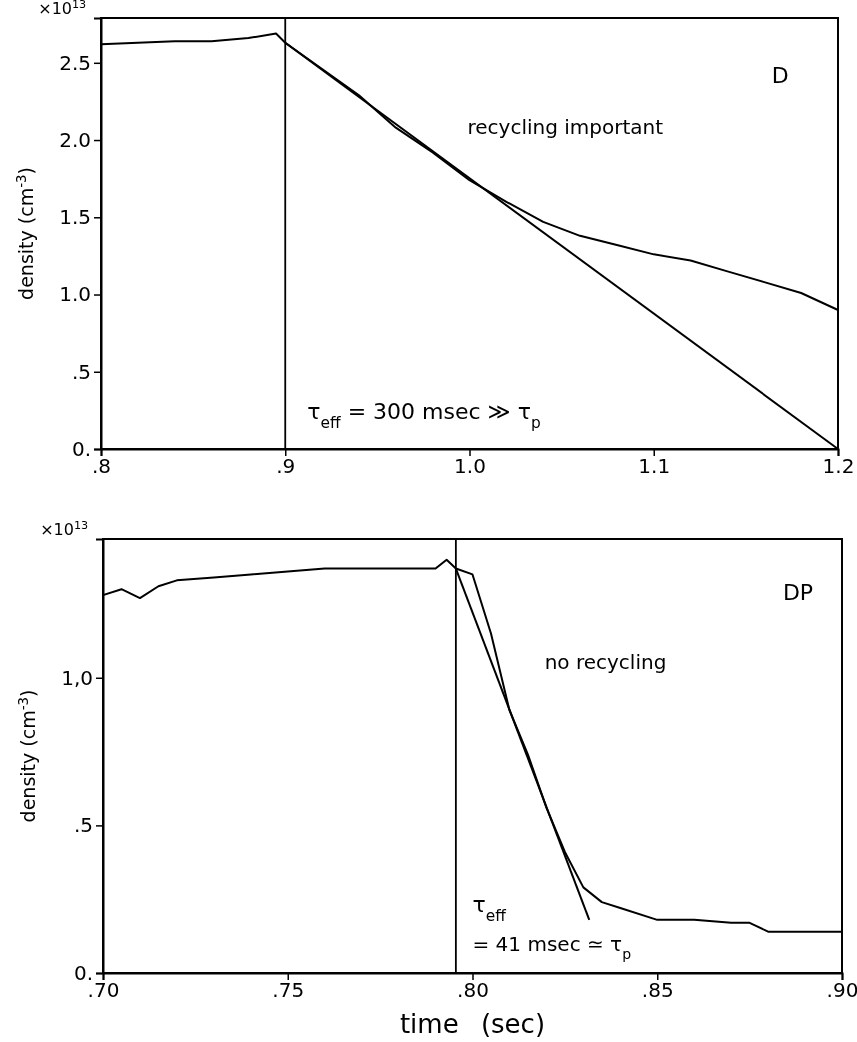 The image size is (857, 1042). I want to click on x-tick-label: .90, so click(841, 990).